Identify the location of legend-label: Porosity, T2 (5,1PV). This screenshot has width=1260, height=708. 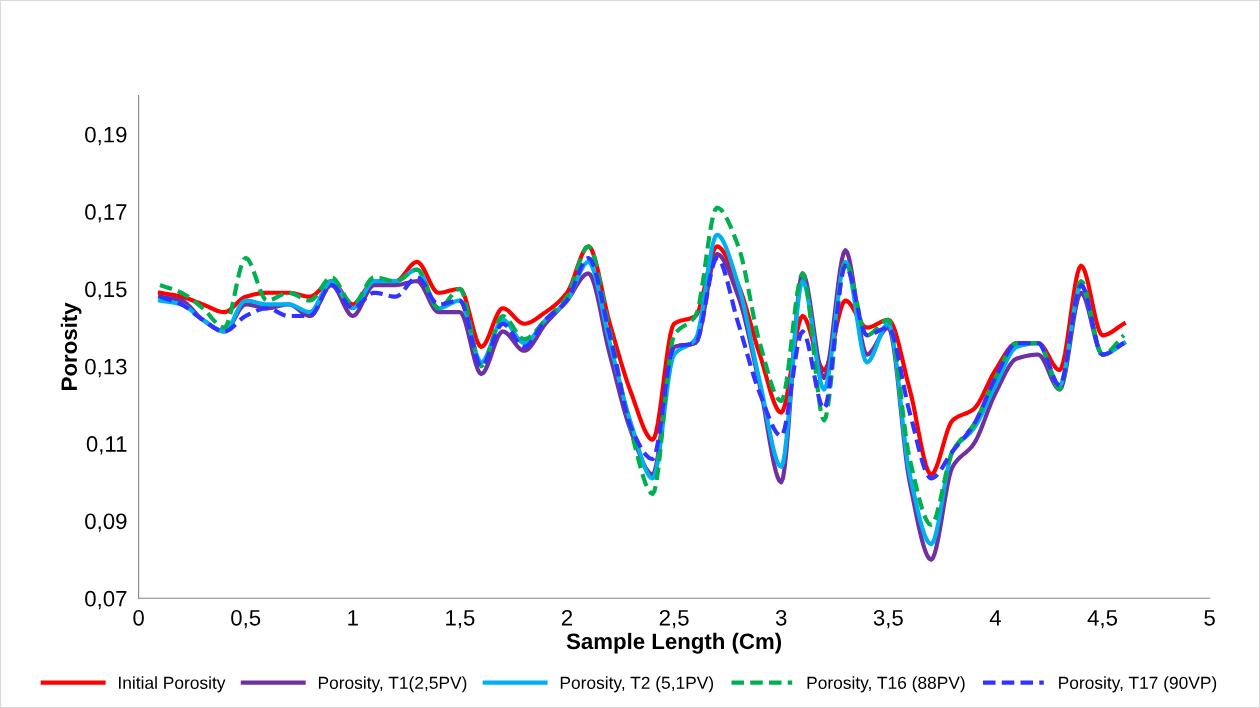
(637, 684).